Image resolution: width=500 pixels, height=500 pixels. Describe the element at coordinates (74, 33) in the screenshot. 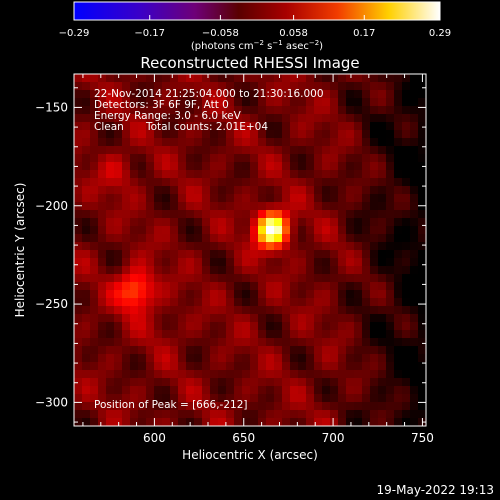

I see `colorbar-tick-label: −0.29` at that location.